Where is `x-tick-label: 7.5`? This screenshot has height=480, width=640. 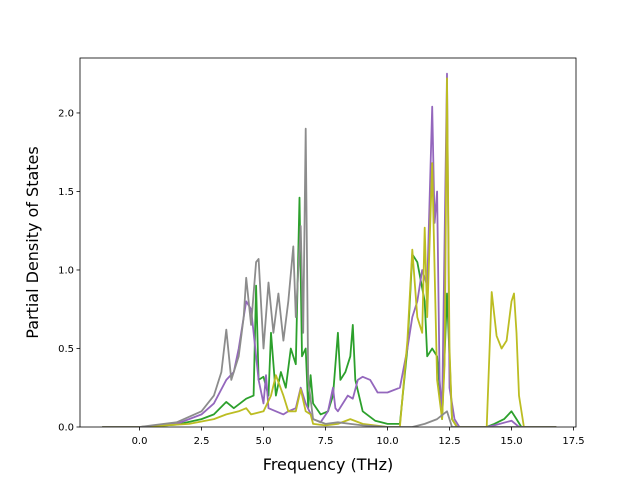 x-tick-label: 7.5 is located at coordinates (326, 441).